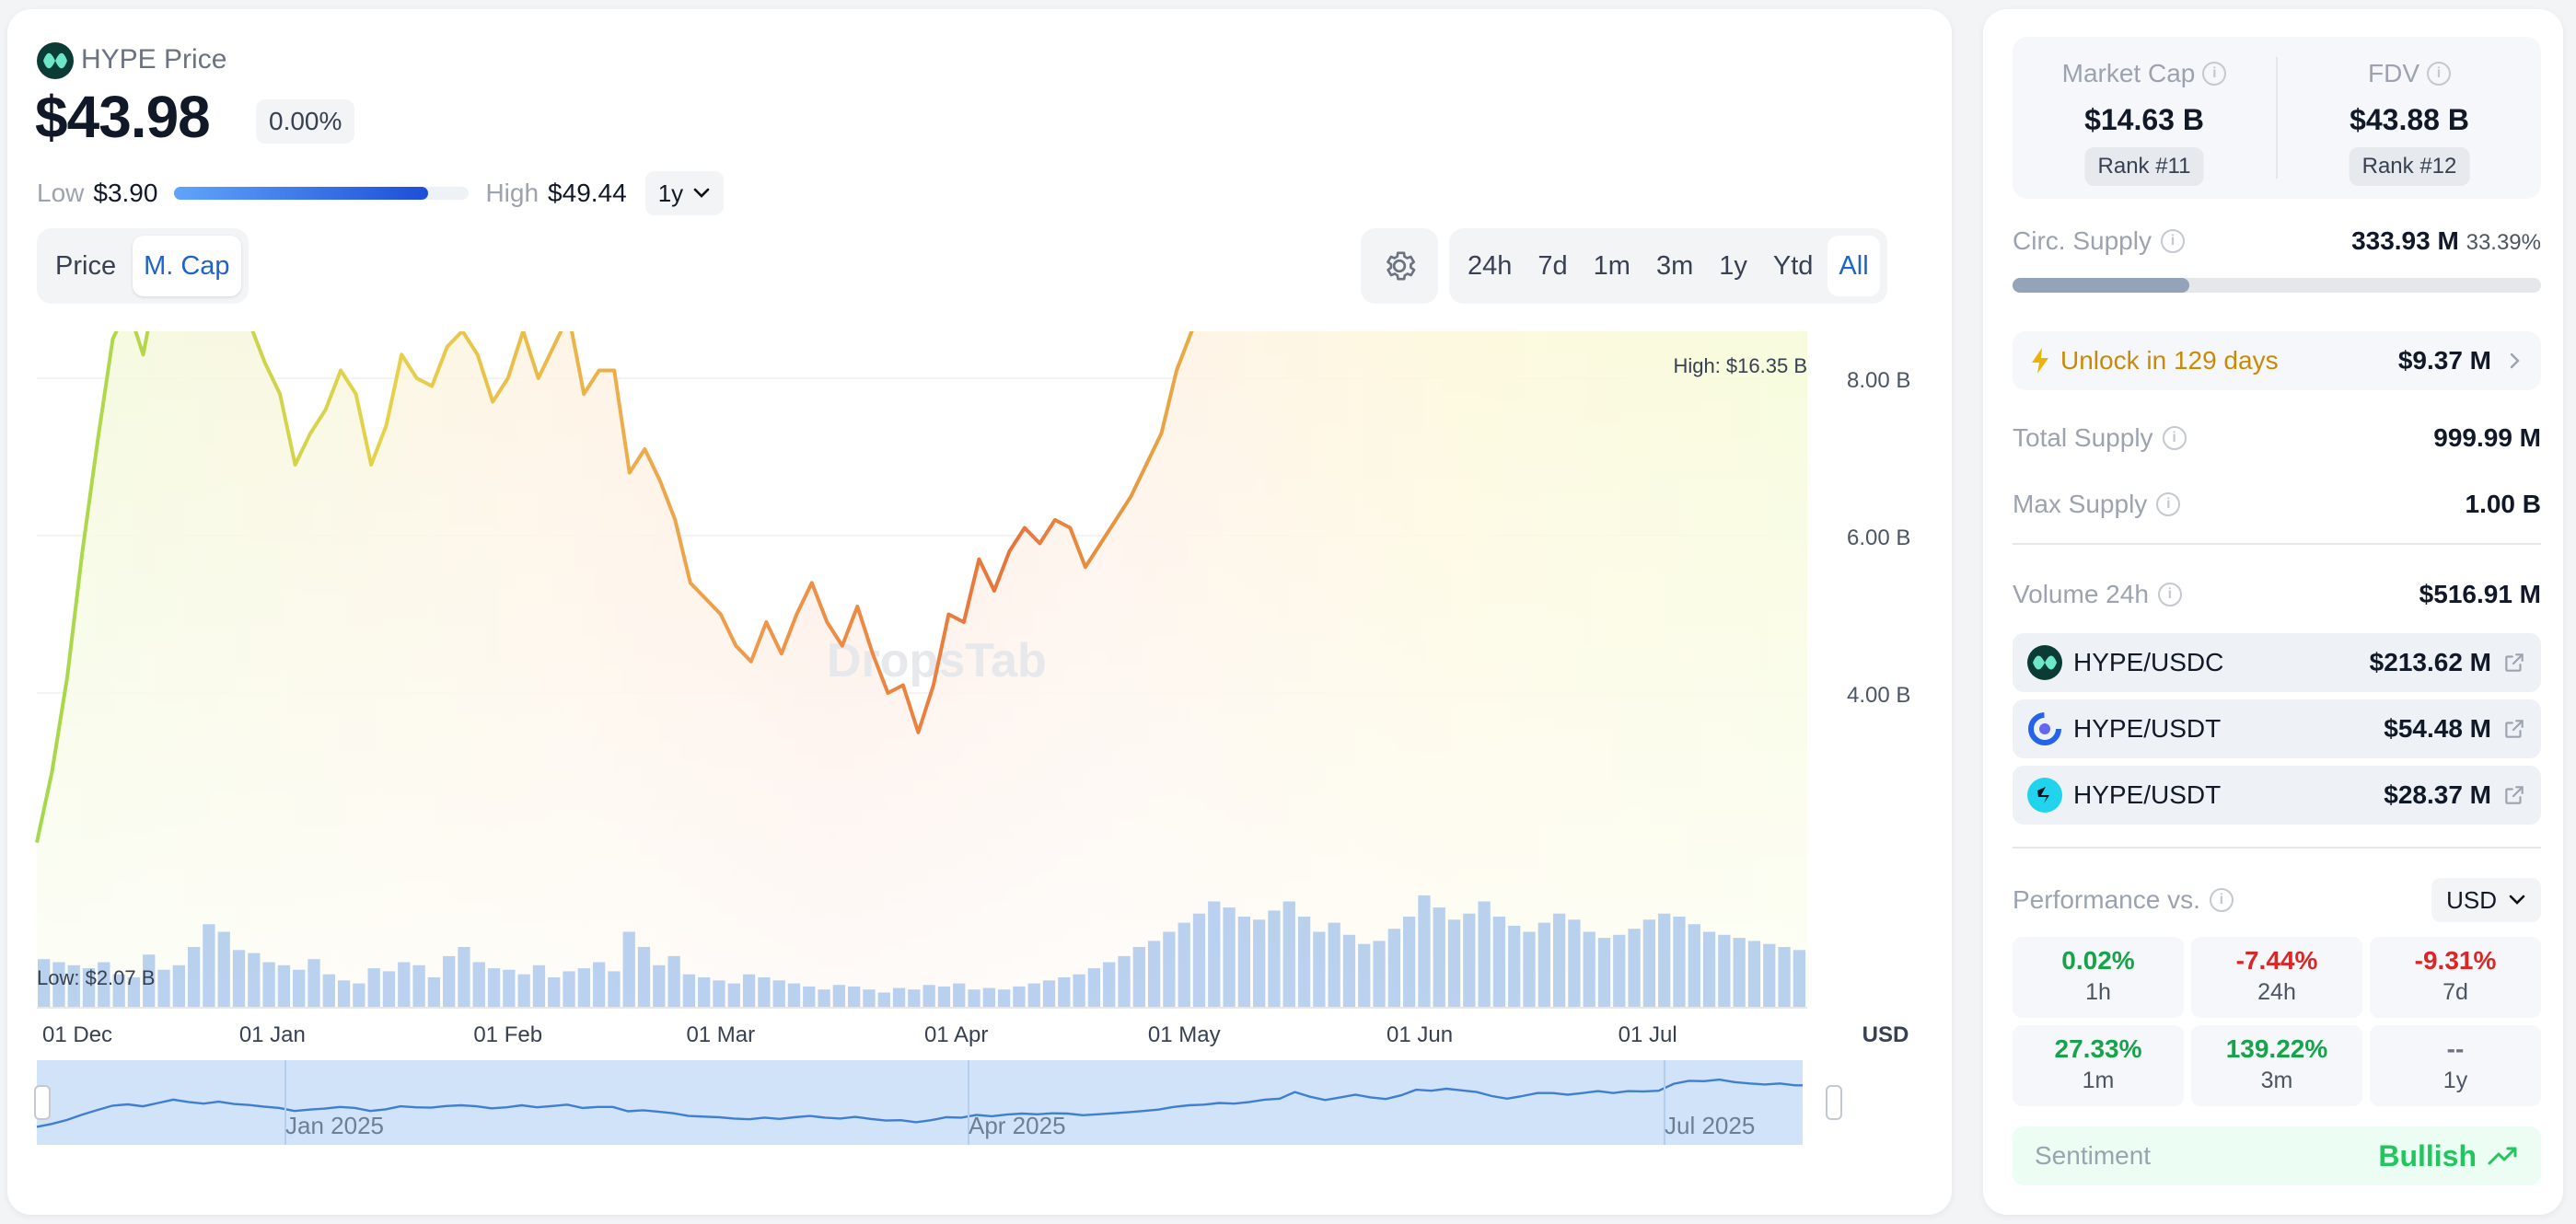 This screenshot has width=2576, height=1224. I want to click on range-button-ytd: Ytd, so click(1793, 265).